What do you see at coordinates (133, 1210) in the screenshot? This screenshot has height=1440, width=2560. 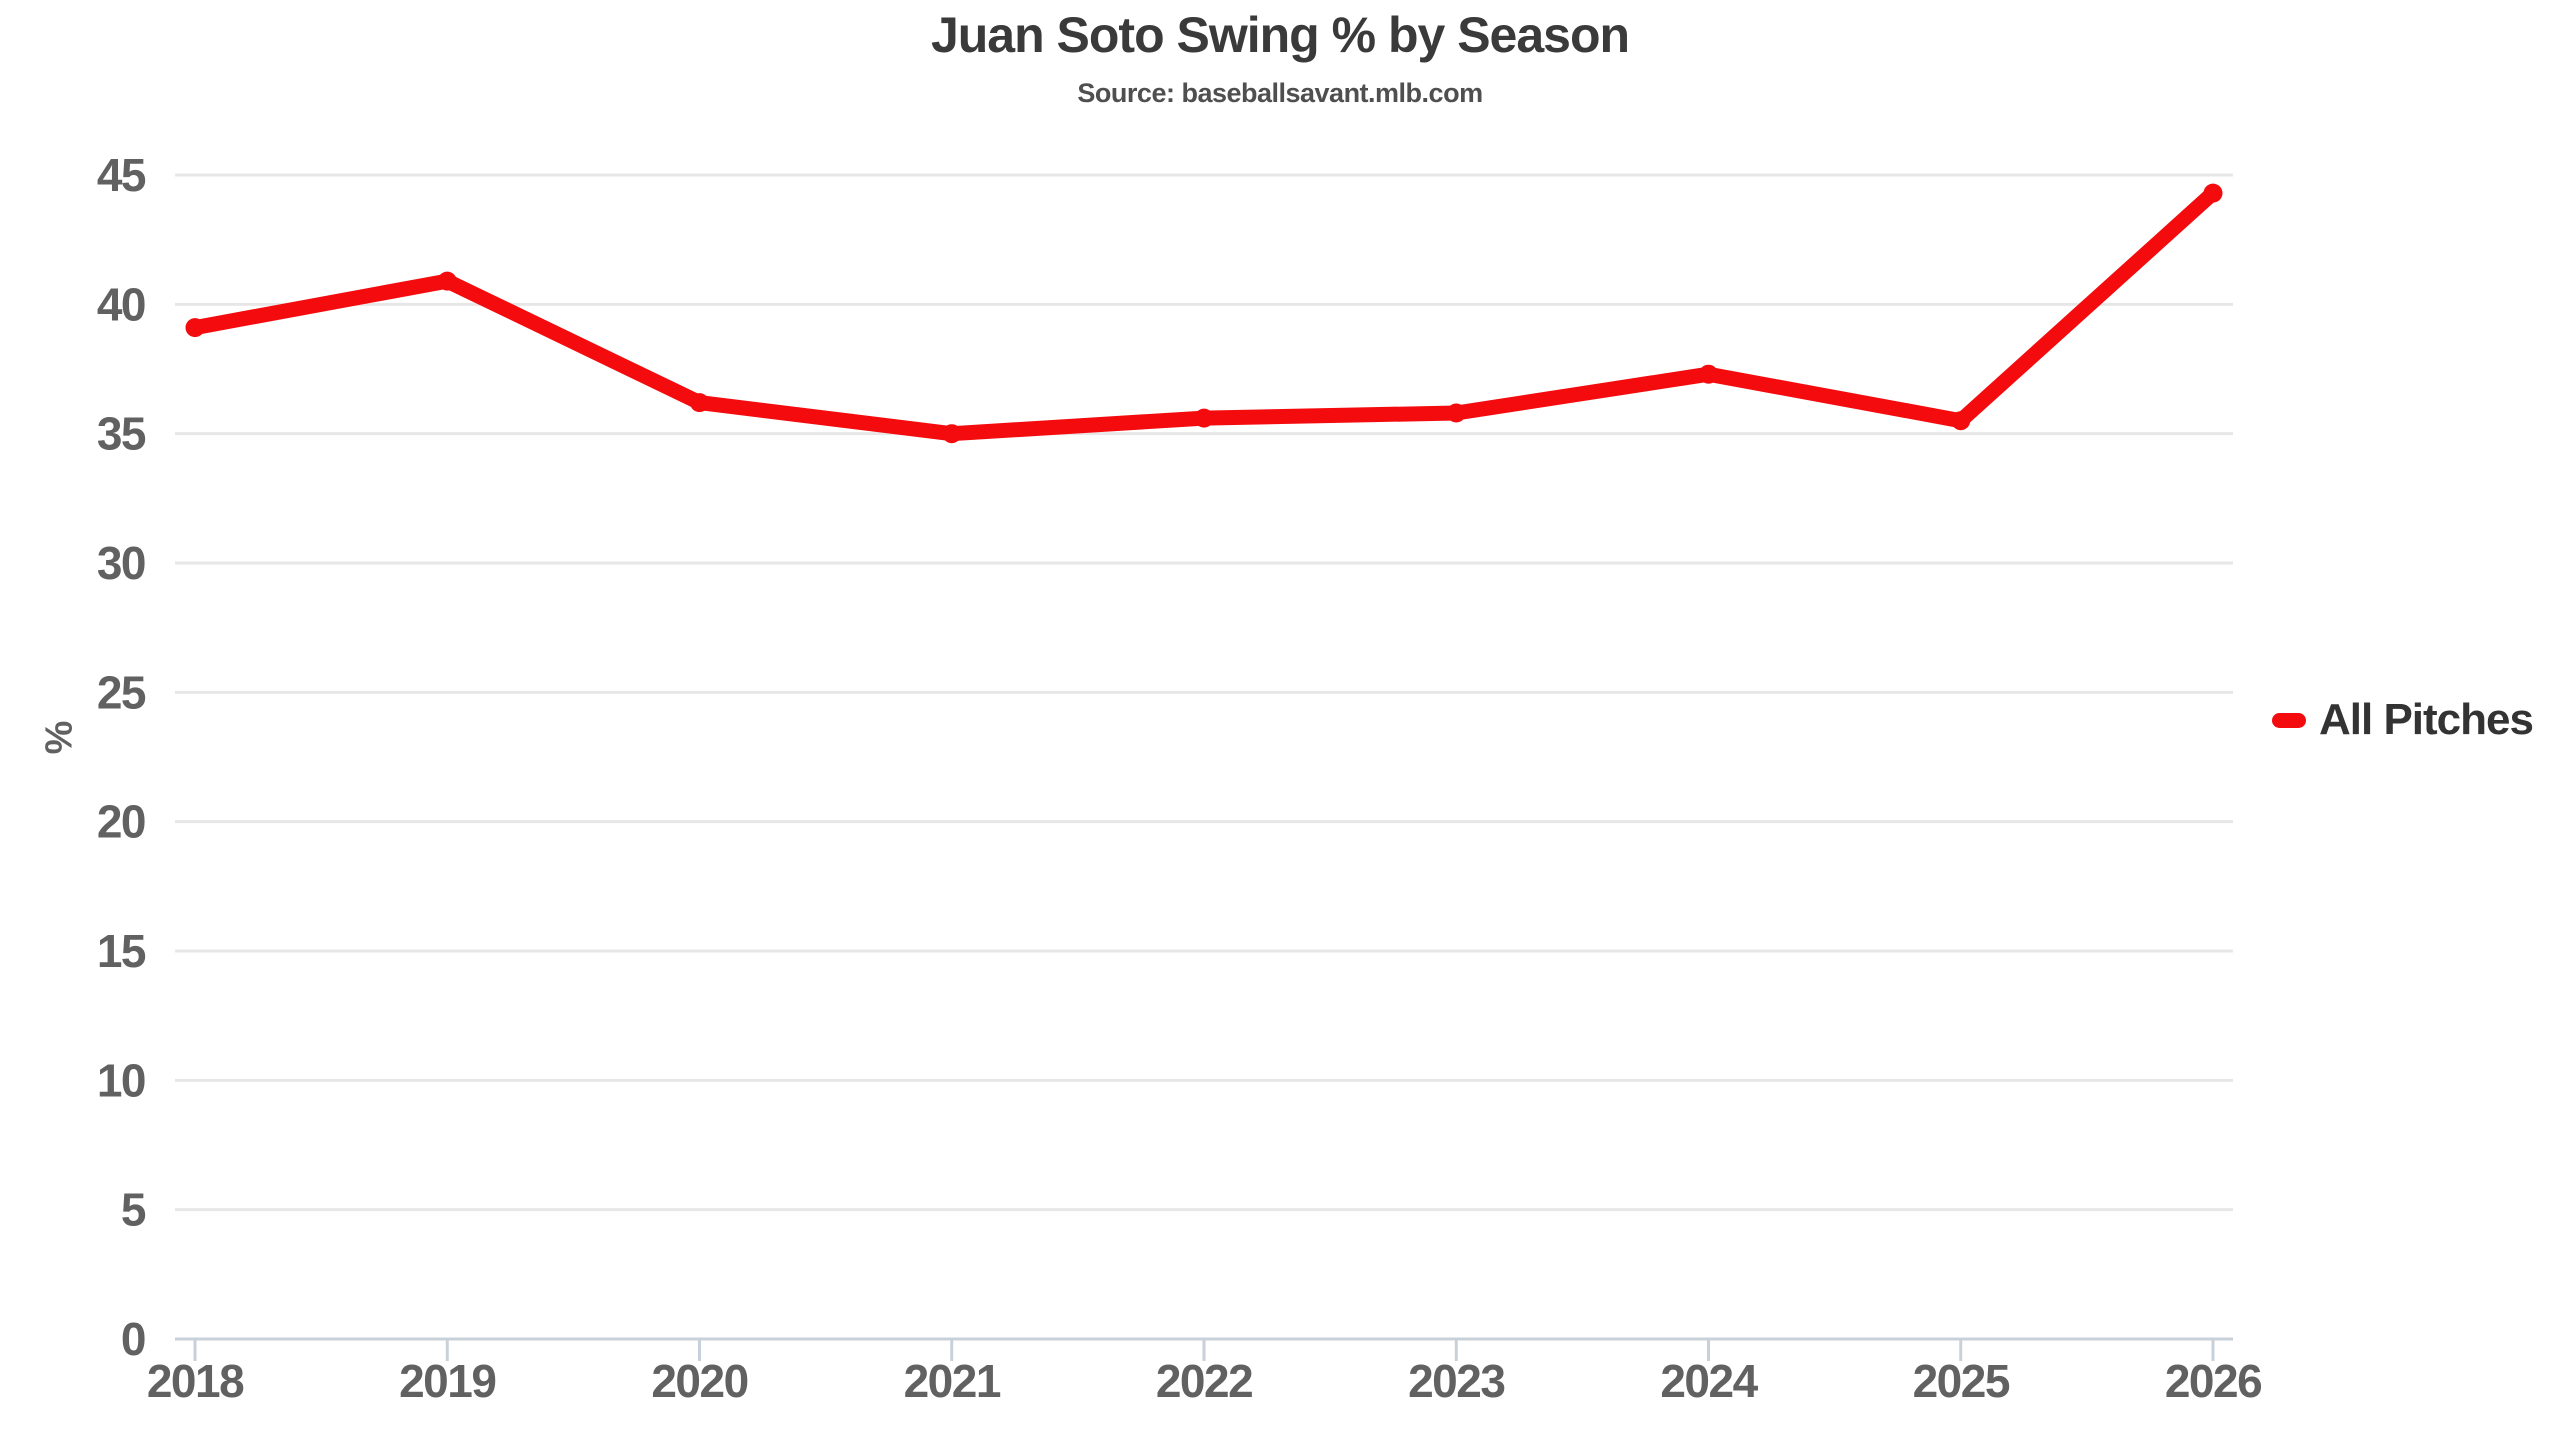 I see `y-tick-label: 5` at bounding box center [133, 1210].